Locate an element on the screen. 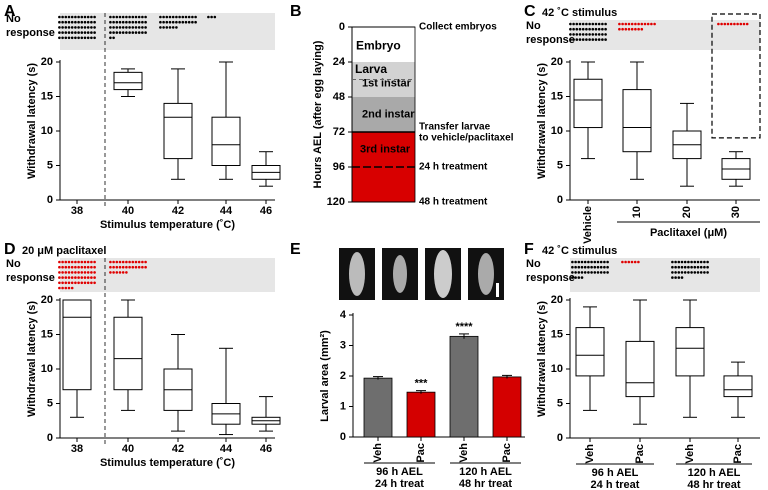 The height and width of the screenshot is (490, 768). box is located at coordinates (690, 352).